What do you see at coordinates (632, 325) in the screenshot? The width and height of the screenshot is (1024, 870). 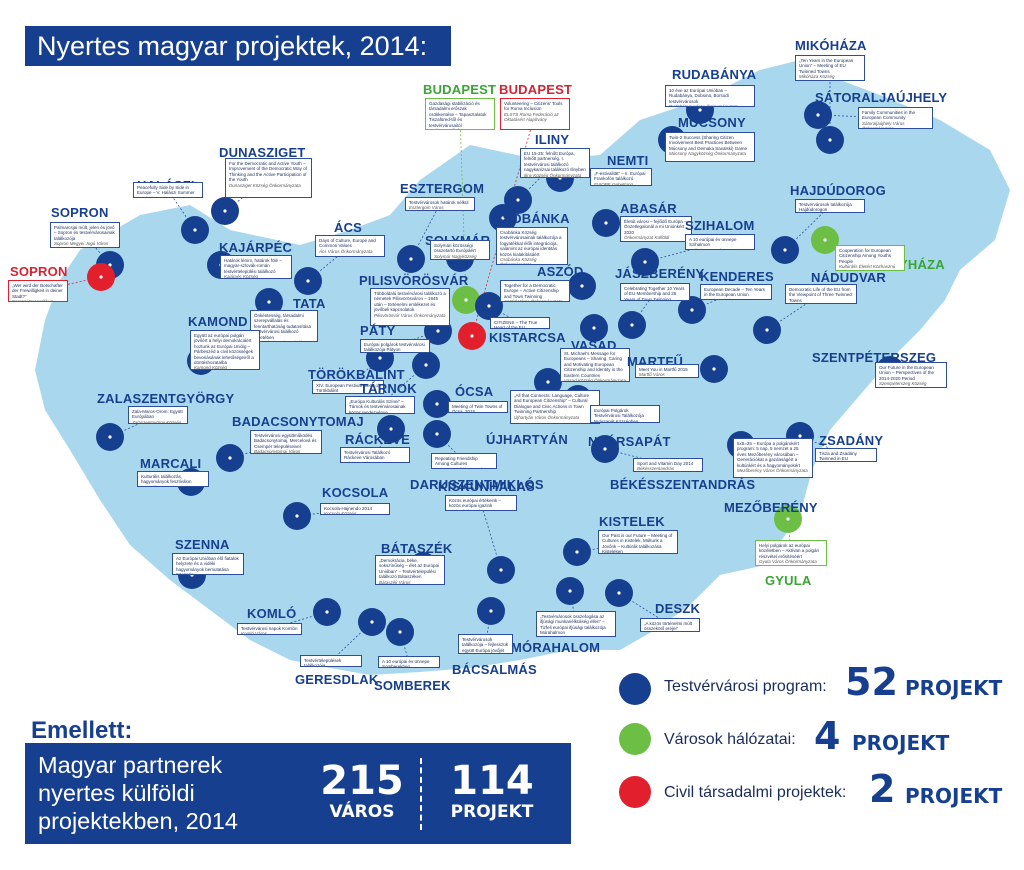 I see `city-dot-center-jaszbereny` at bounding box center [632, 325].